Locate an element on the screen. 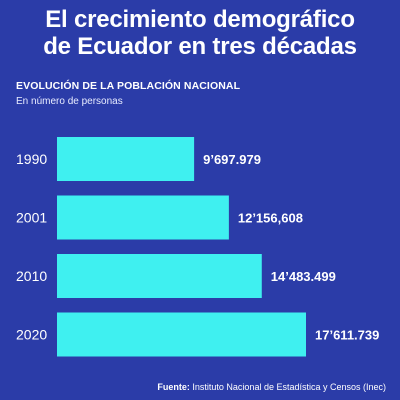 The height and width of the screenshot is (400, 400). title-line-1: El crecimiento demográfico is located at coordinates (200, 19).